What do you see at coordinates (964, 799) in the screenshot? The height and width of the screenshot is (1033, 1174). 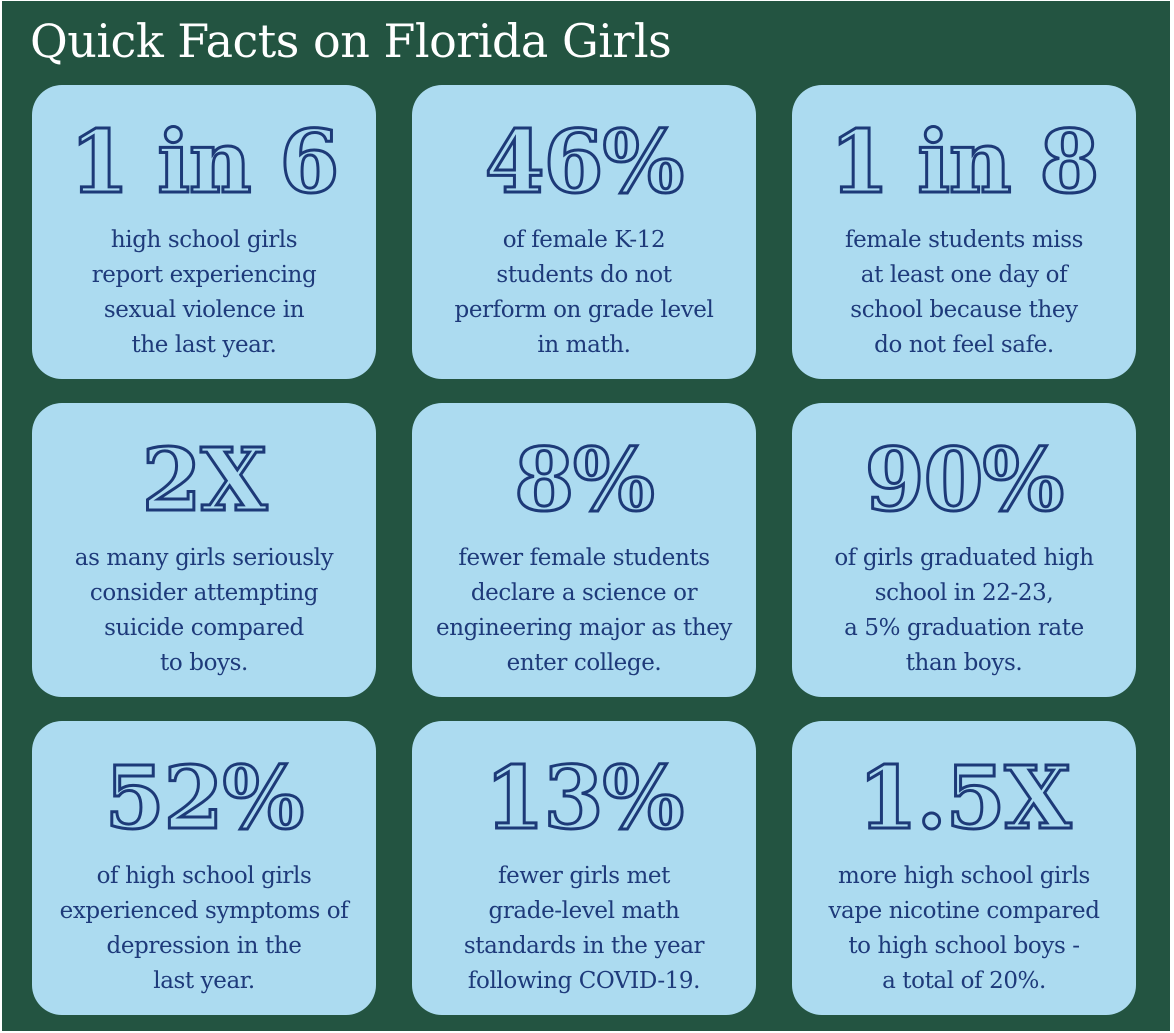 I see `fact-stat: 1.5X` at bounding box center [964, 799].